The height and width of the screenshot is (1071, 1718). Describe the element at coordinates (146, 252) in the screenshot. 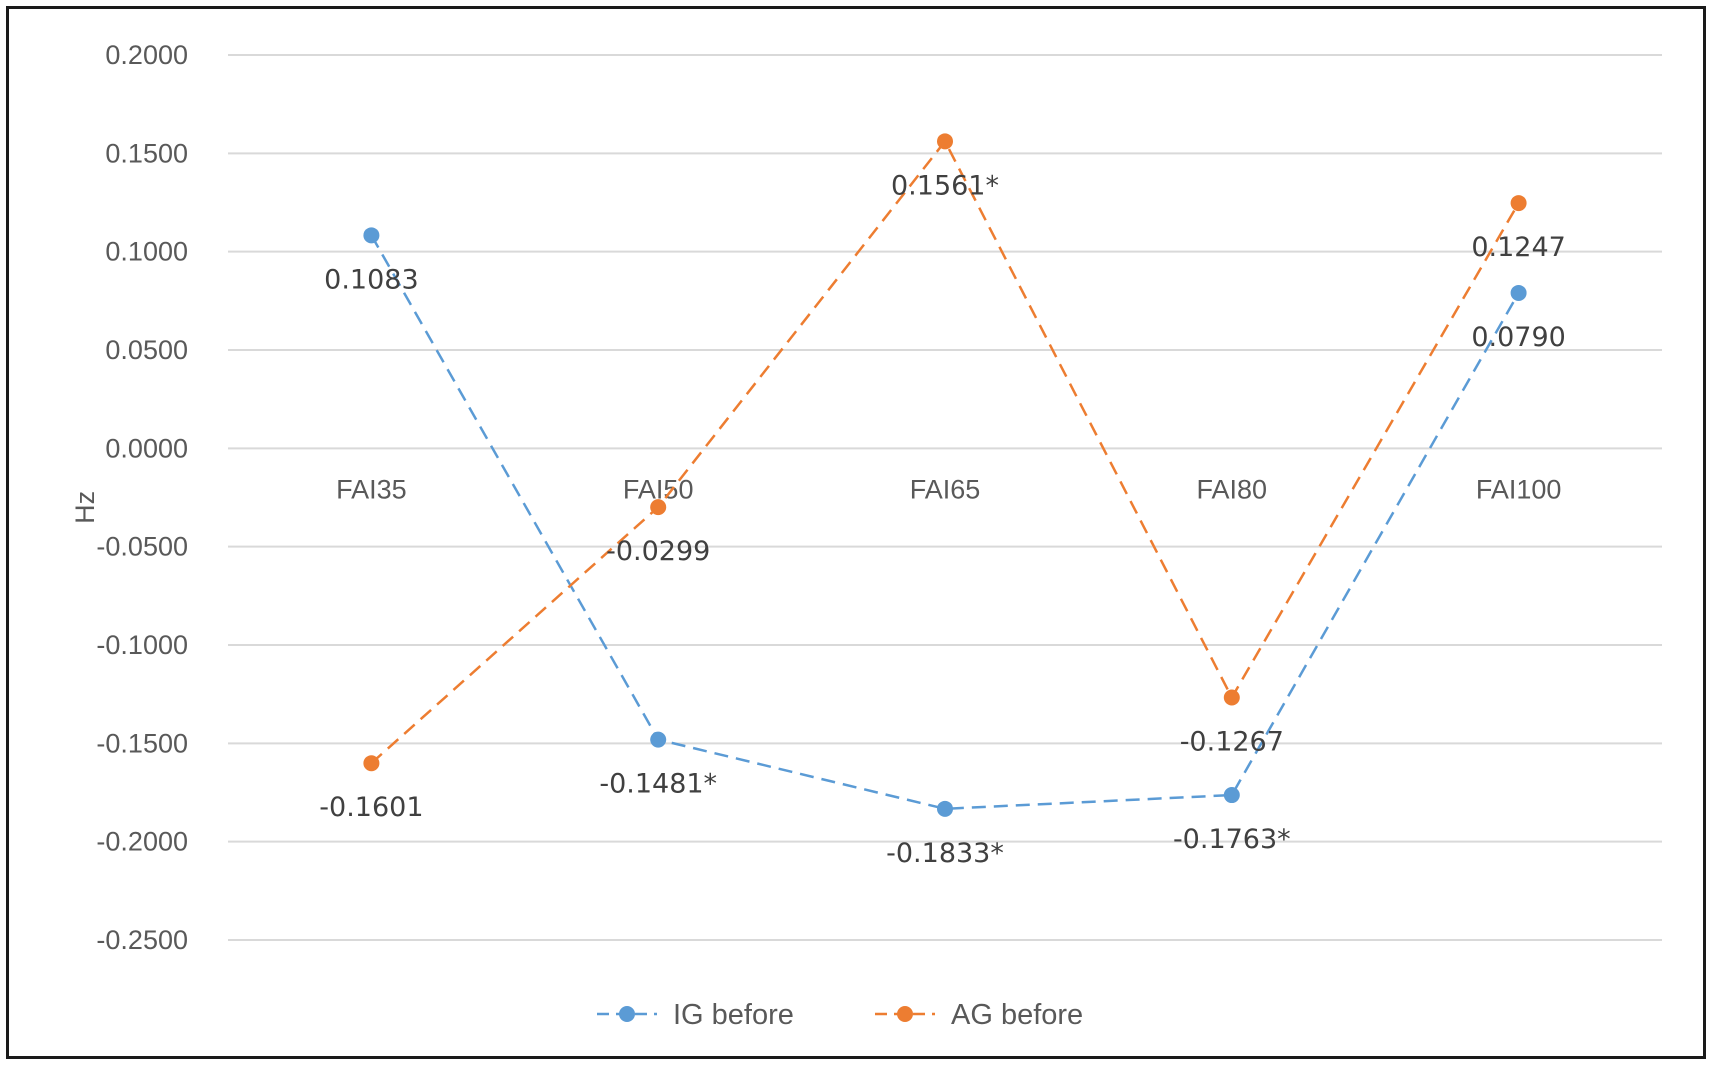

I see `y-tick-label: 0.1000` at that location.